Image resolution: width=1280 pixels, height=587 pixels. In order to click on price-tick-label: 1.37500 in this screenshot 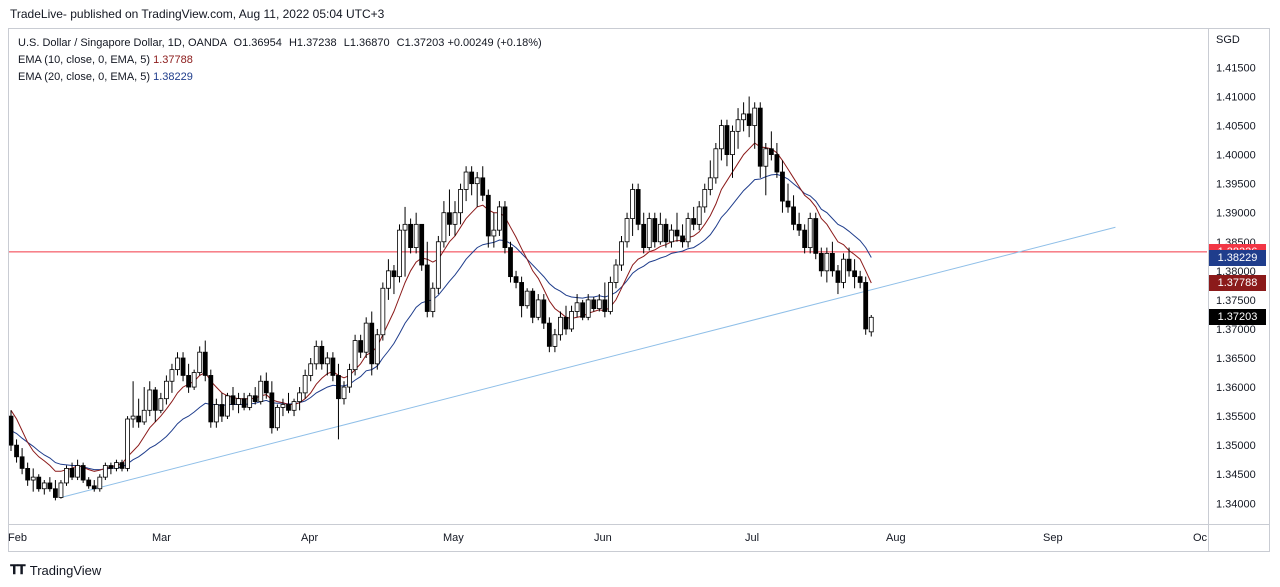, I will do `click(1236, 301)`.